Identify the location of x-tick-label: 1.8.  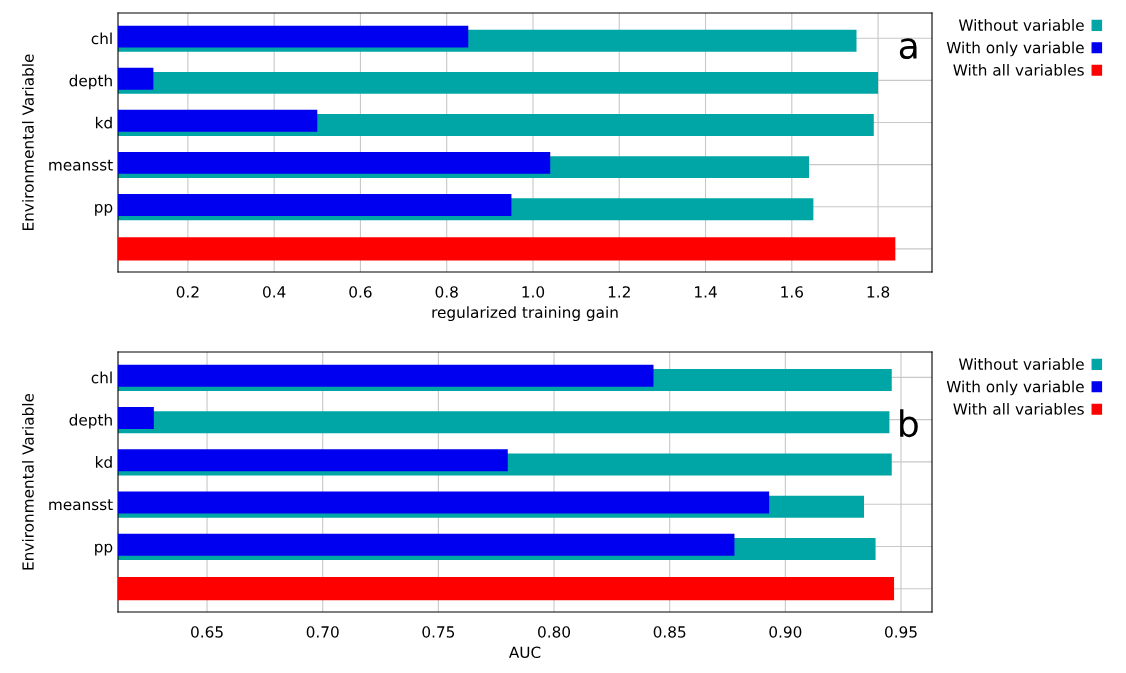
(878, 292).